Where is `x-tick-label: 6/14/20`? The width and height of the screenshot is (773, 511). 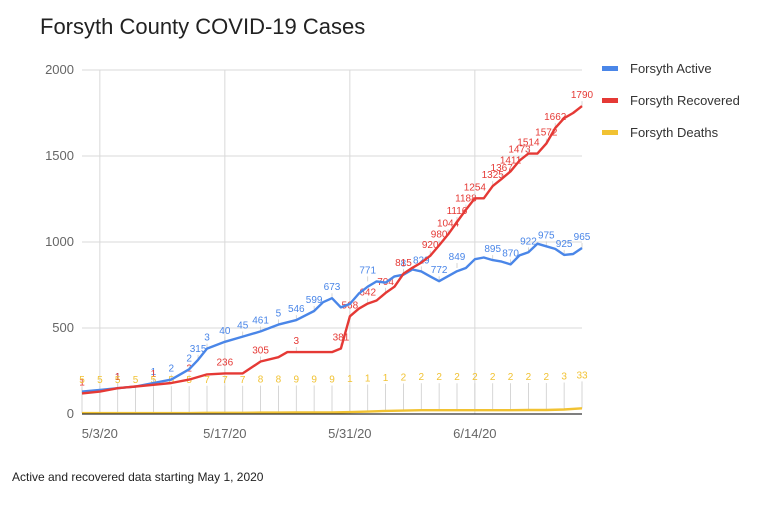
x-tick-label: 6/14/20 is located at coordinates (474, 433).